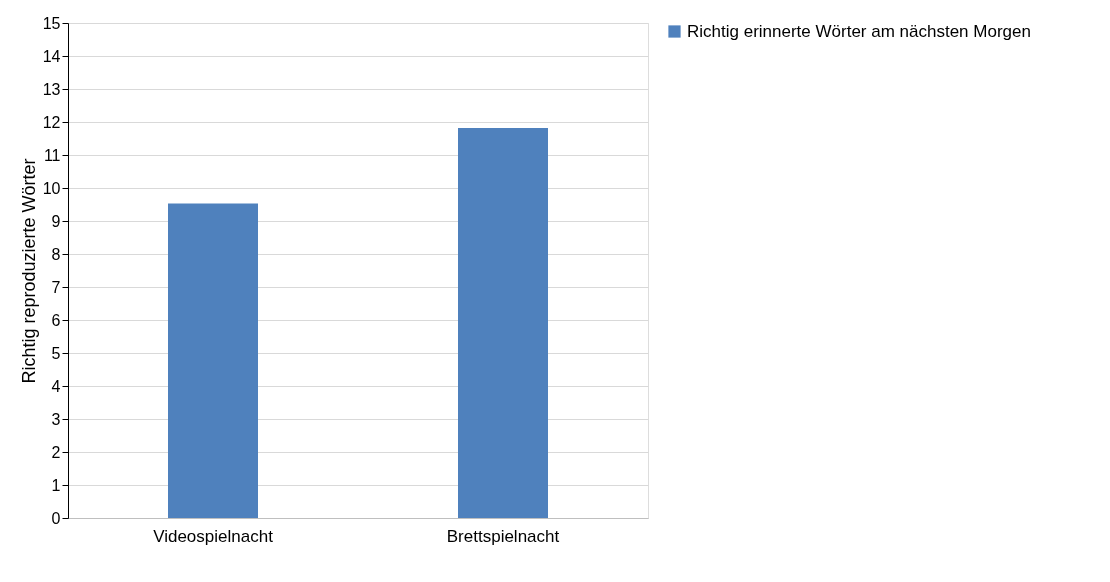 The image size is (1110, 582). Describe the element at coordinates (51, 188) in the screenshot. I see `y-tick-label: 10` at that location.